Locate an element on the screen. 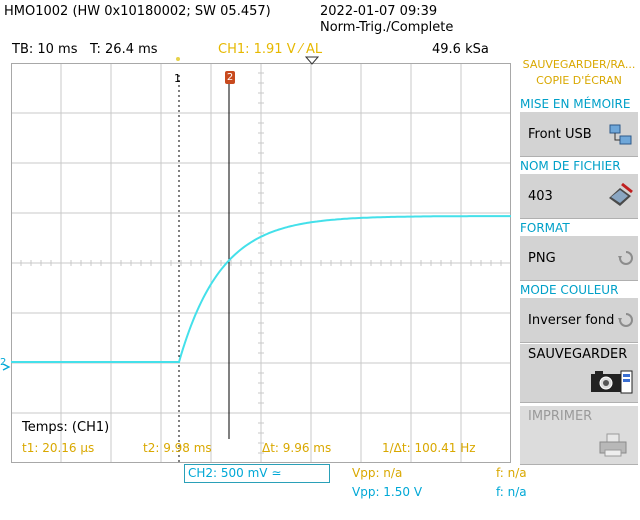 The width and height of the screenshot is (640, 520). filename-button: 403 is located at coordinates (579, 196).